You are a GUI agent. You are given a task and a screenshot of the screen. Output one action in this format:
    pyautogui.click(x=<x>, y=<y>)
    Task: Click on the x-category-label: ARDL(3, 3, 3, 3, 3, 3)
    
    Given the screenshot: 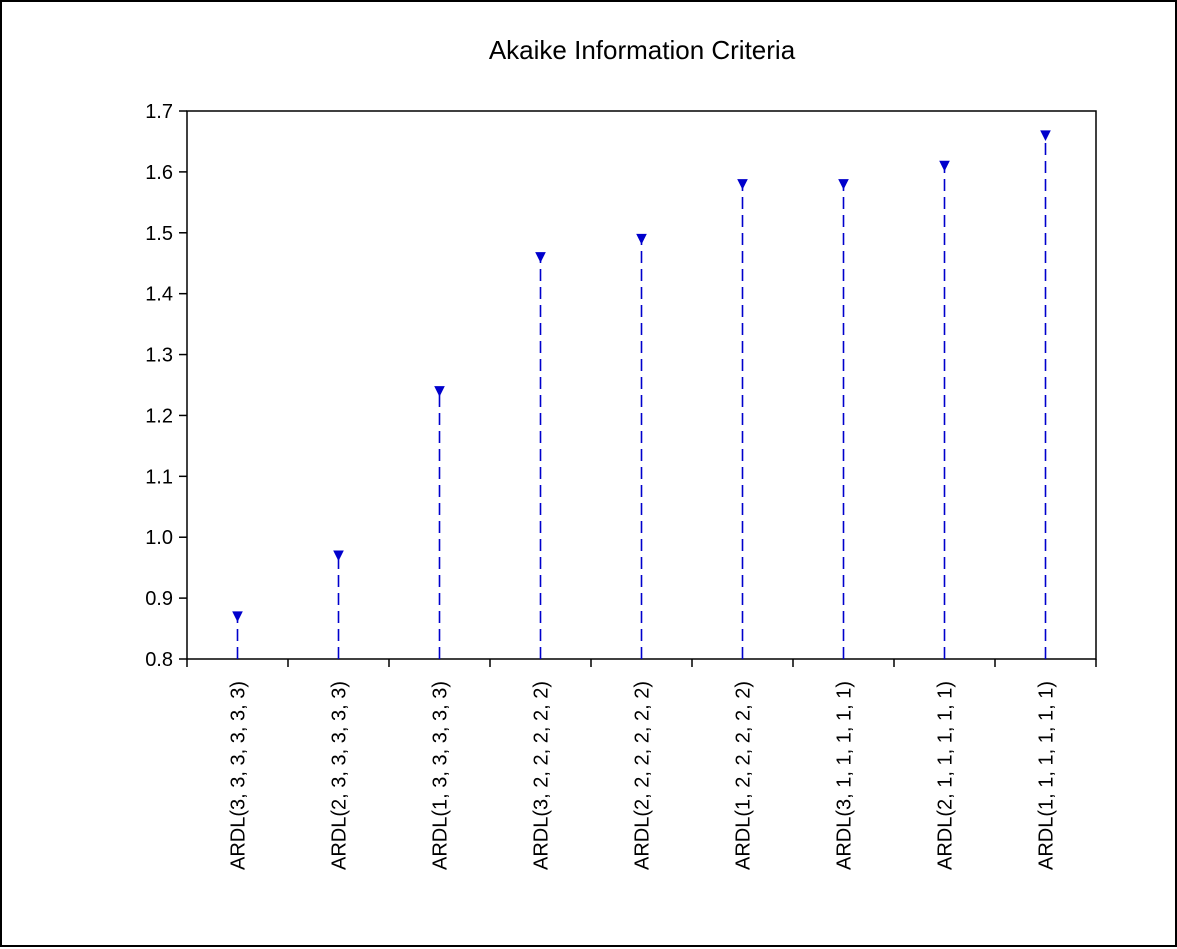 What is the action you would take?
    pyautogui.click(x=239, y=775)
    